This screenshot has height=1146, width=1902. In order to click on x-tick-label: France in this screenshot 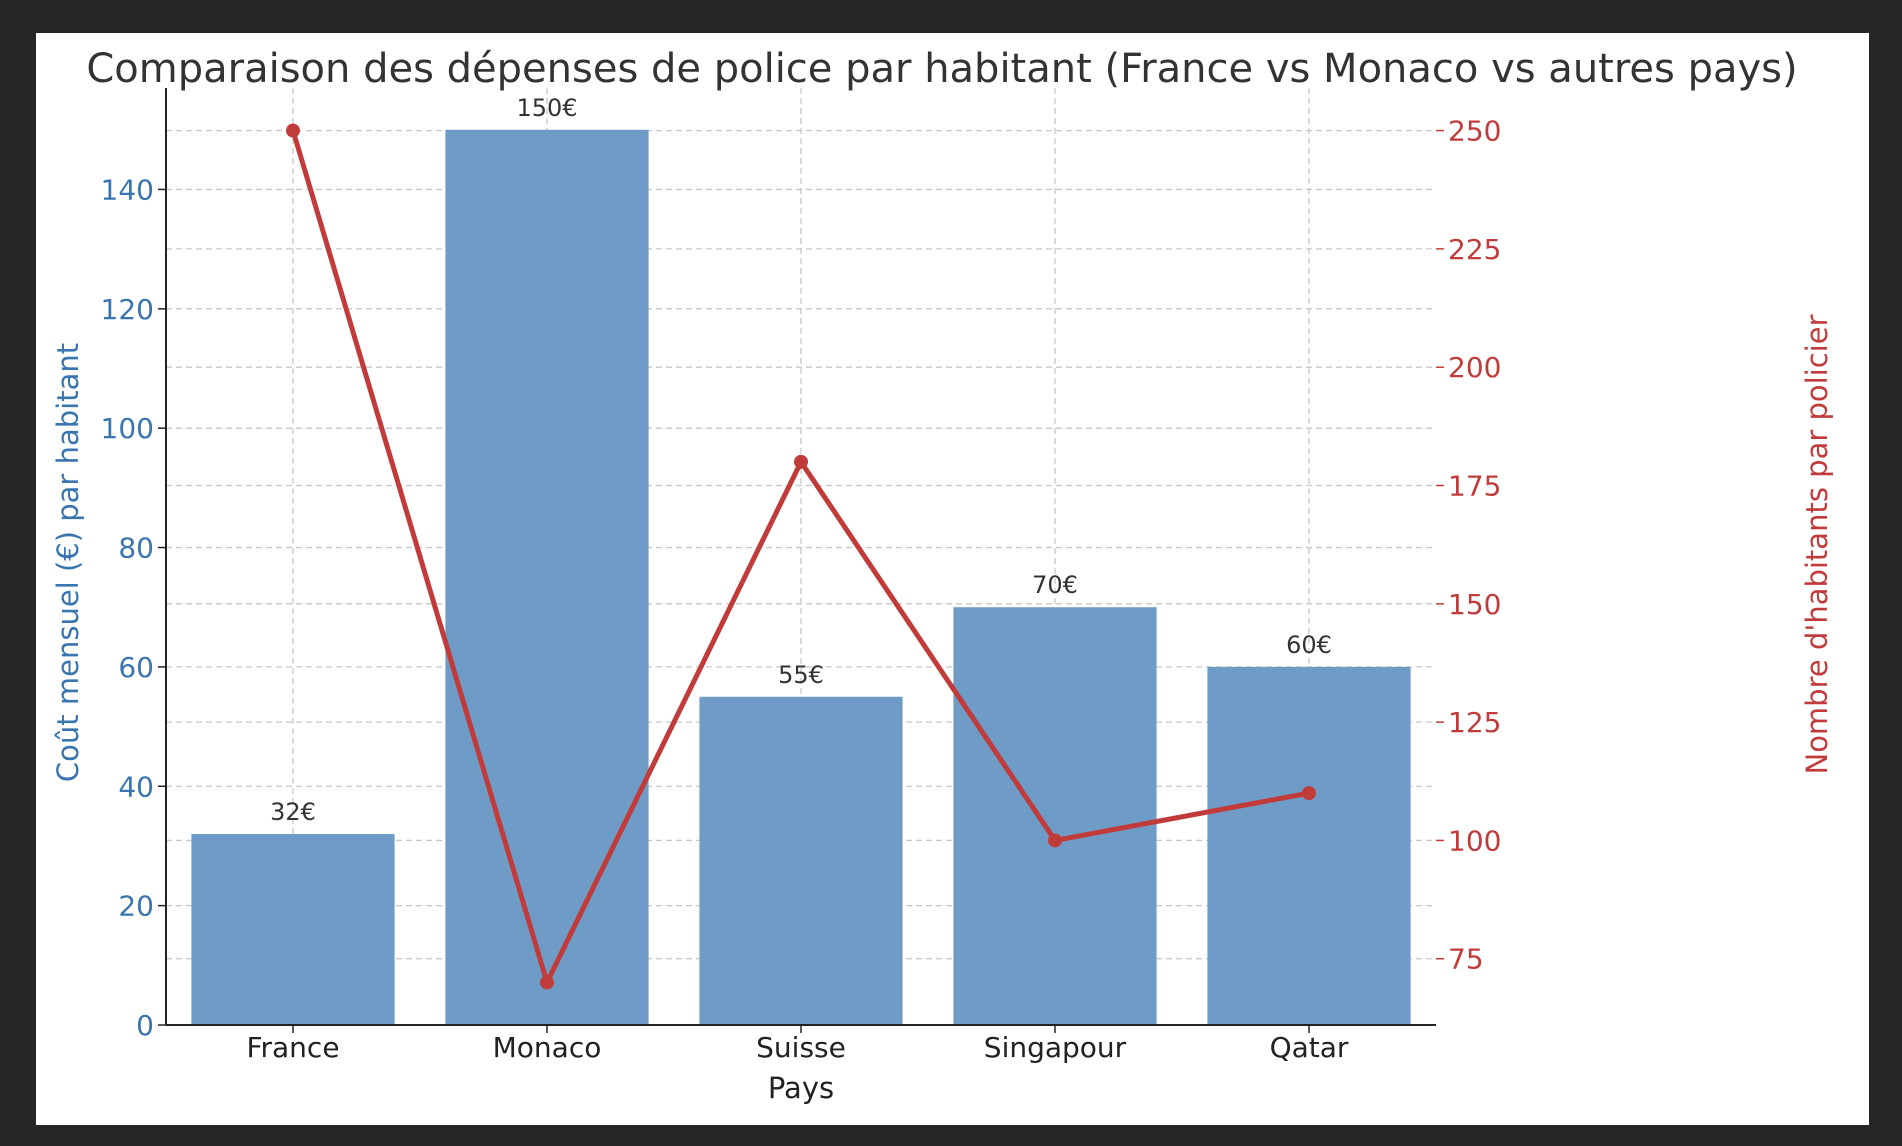, I will do `click(292, 1047)`.